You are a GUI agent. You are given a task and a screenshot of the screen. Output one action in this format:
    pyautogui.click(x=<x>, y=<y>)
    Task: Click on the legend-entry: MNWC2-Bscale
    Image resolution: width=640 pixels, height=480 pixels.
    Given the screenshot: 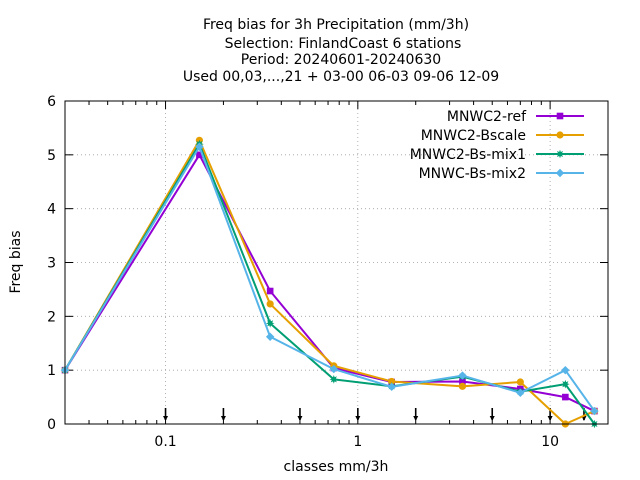 What is the action you would take?
    pyautogui.click(x=502, y=136)
    